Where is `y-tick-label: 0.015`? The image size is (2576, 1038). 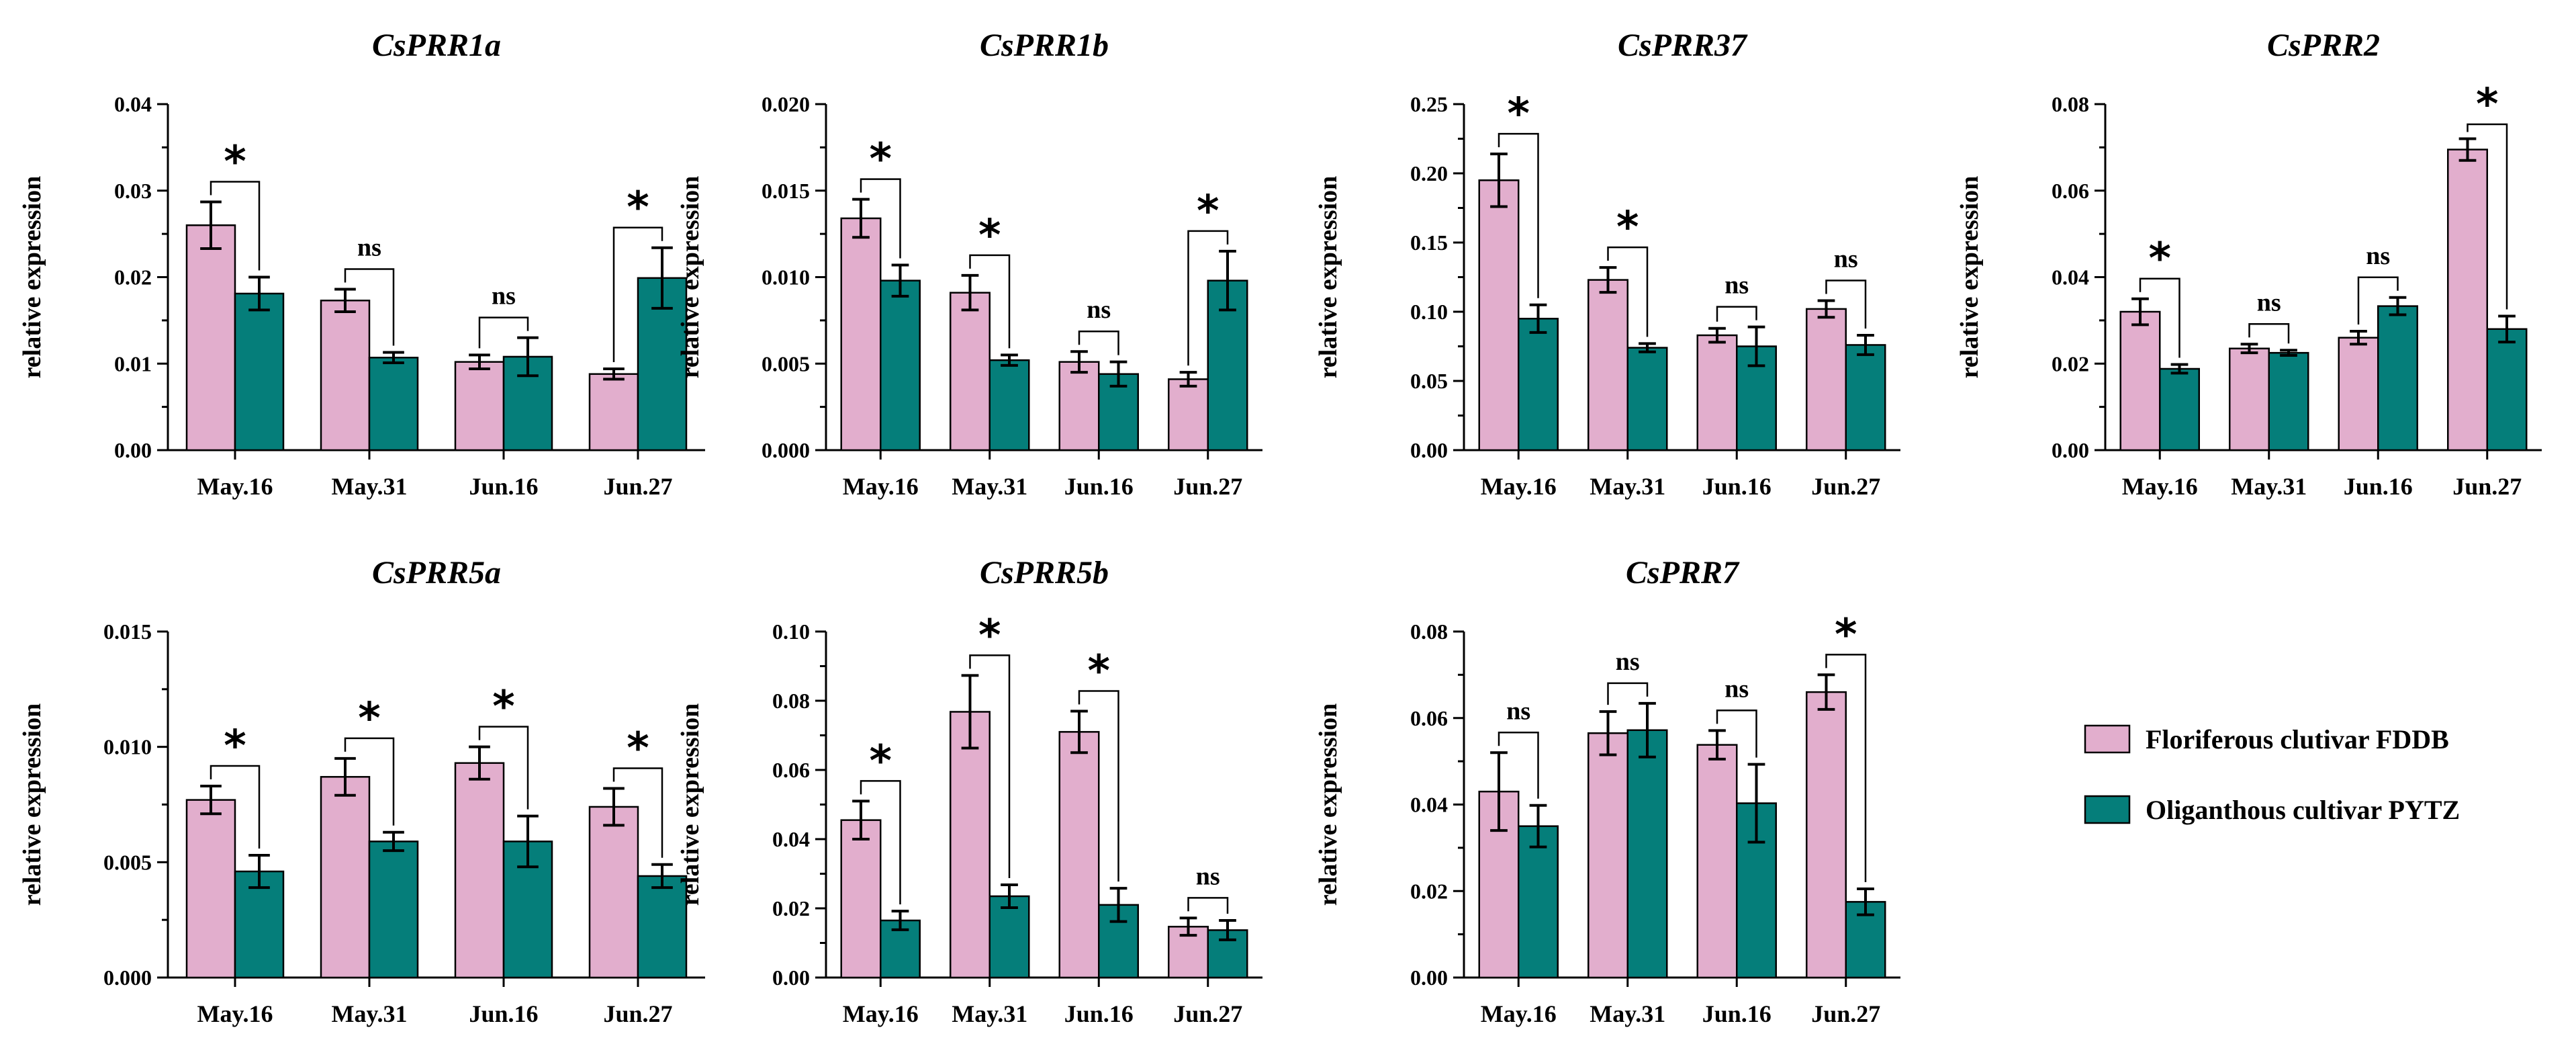
y-tick-label: 0.015 is located at coordinates (127, 631).